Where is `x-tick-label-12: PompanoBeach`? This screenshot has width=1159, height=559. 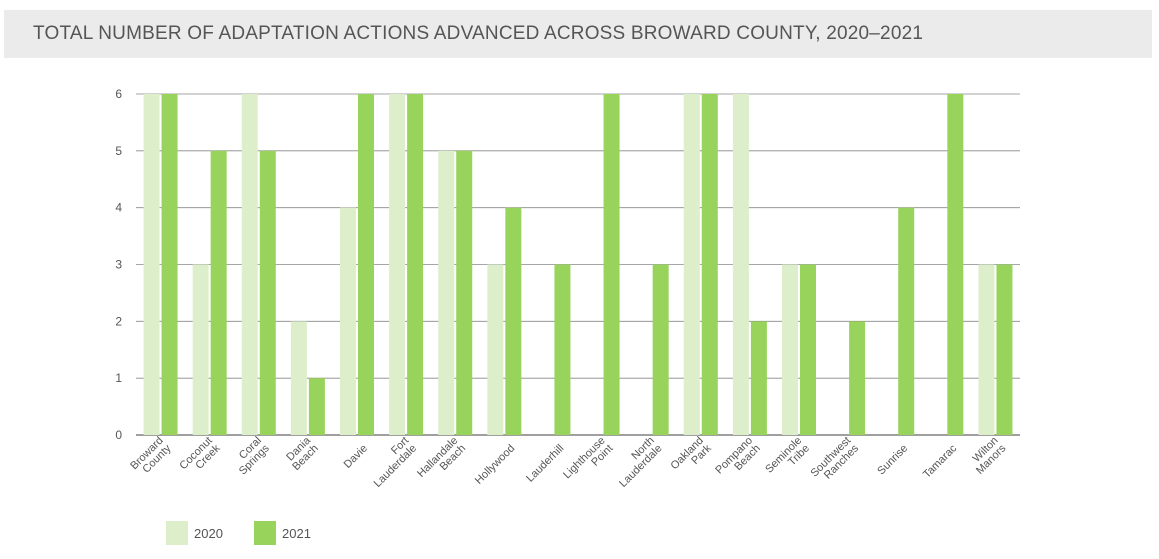
x-tick-label-12: PompanoBeach is located at coordinates (738, 460).